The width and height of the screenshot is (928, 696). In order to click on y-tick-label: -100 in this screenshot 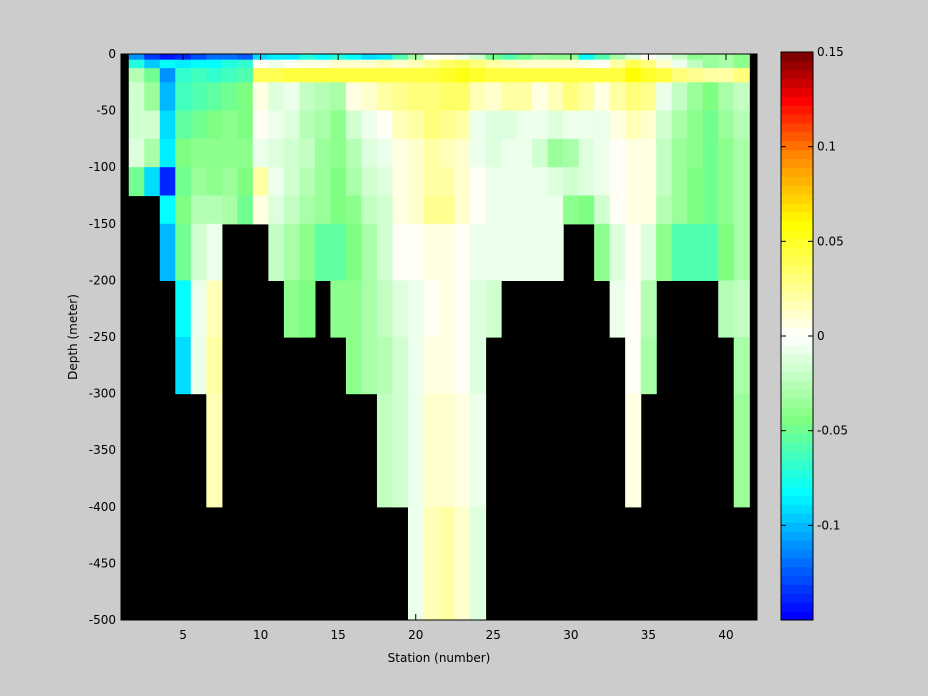, I will do `click(102, 167)`.